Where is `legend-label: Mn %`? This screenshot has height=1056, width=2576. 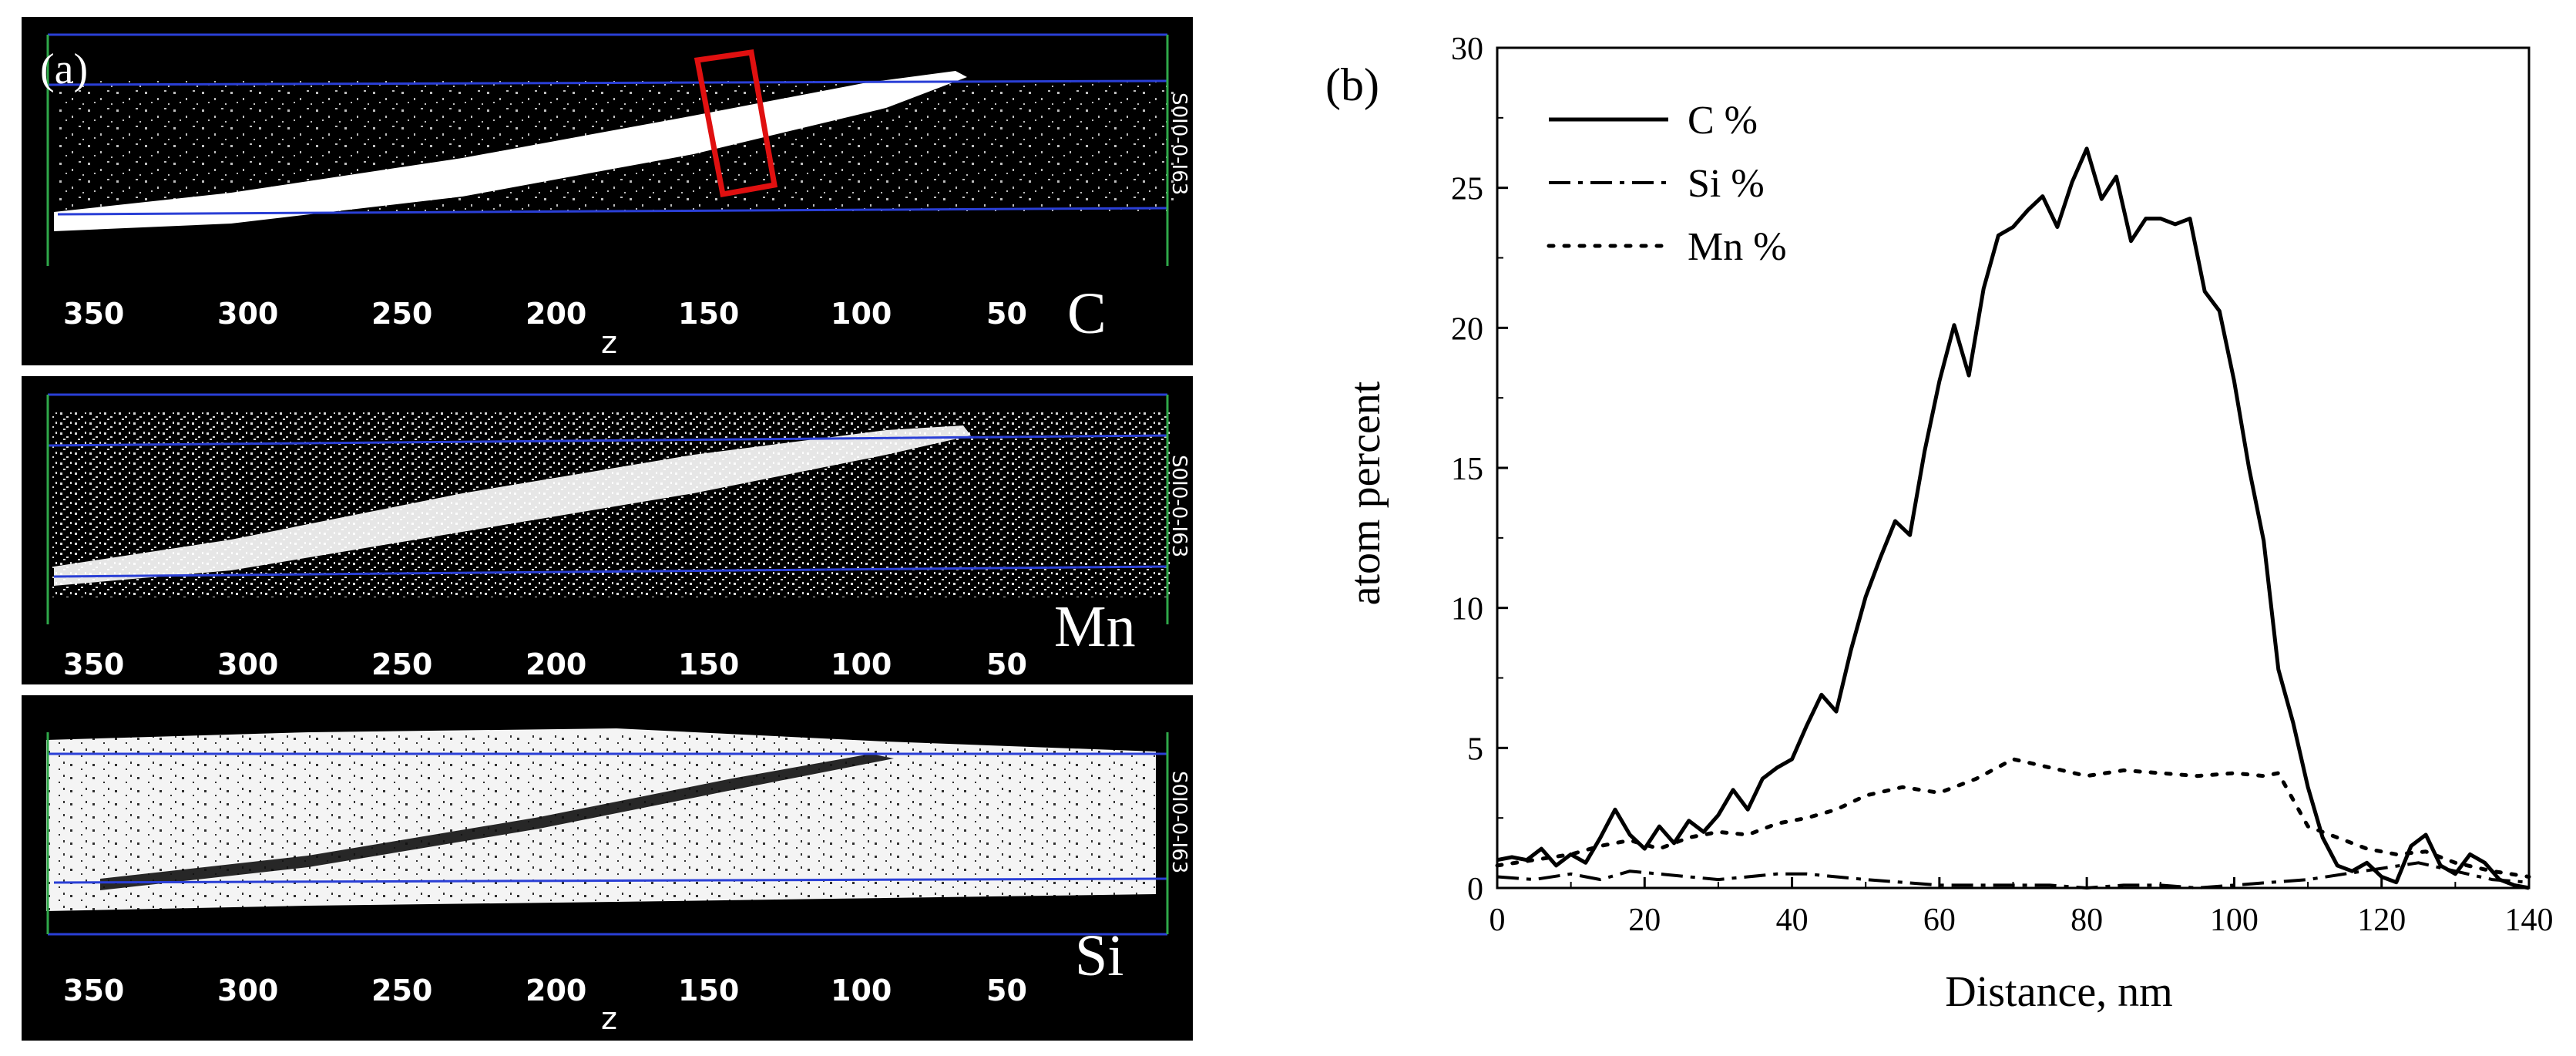 legend-label: Mn % is located at coordinates (1737, 247).